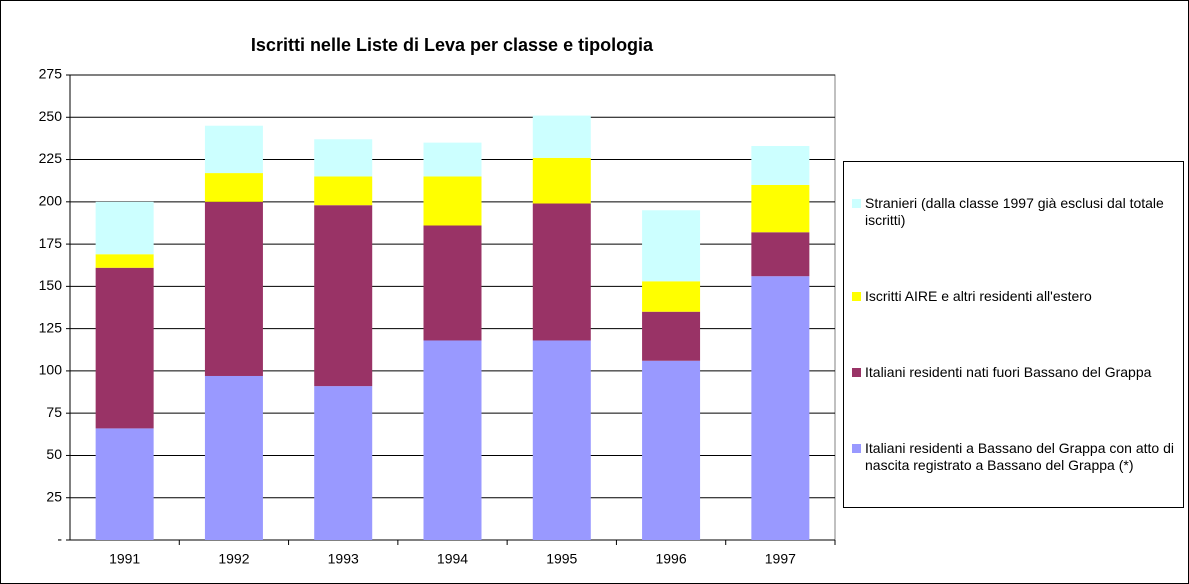  What do you see at coordinates (780, 559) in the screenshot?
I see `x-tick-label: 1997` at bounding box center [780, 559].